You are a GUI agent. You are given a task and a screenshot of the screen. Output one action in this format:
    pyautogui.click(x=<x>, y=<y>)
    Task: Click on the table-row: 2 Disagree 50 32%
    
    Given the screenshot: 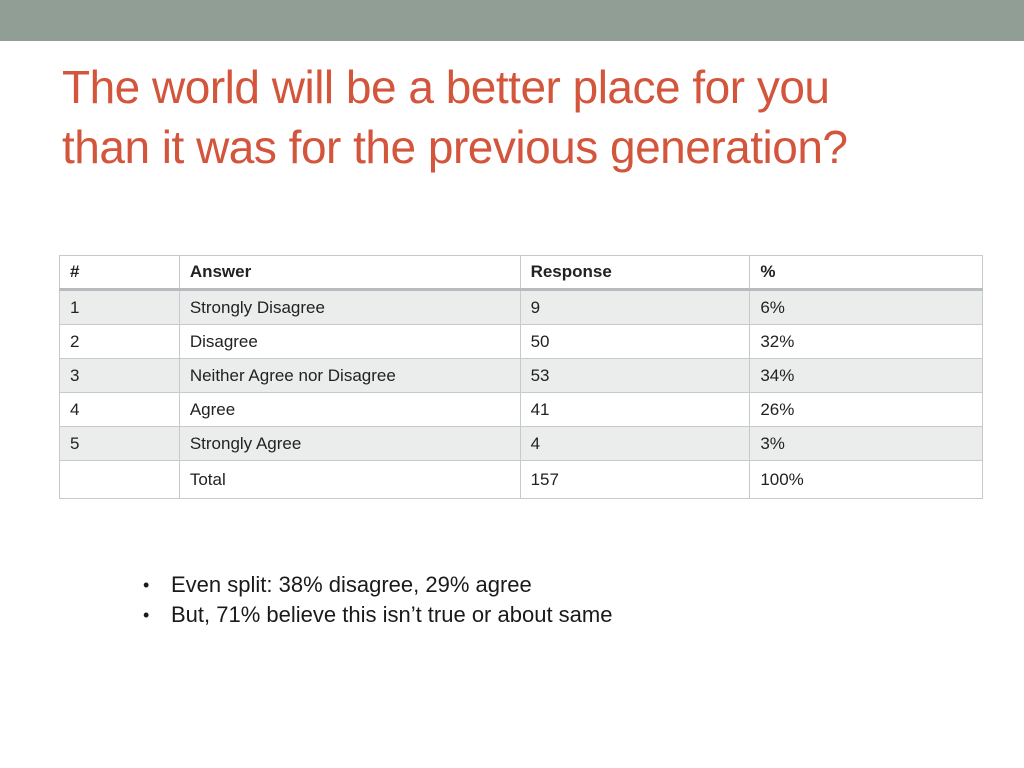 What is the action you would take?
    pyautogui.click(x=521, y=341)
    